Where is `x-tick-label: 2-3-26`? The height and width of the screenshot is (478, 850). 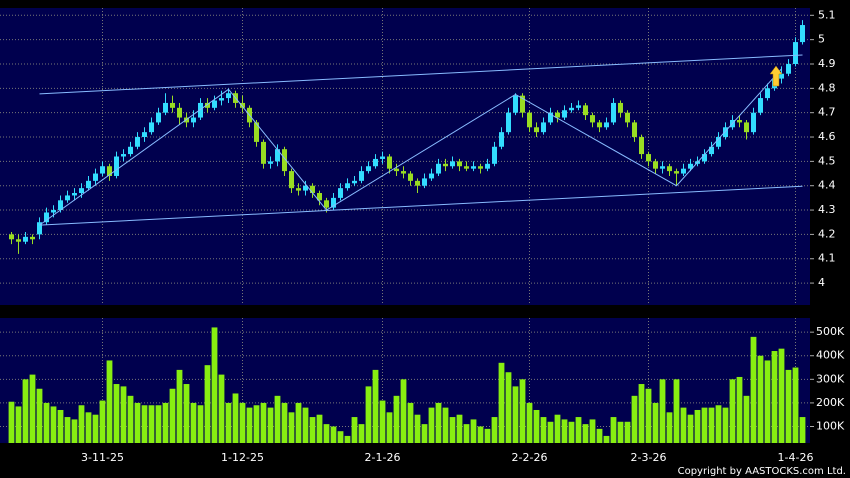 x-tick-label: 2-3-26 is located at coordinates (649, 457).